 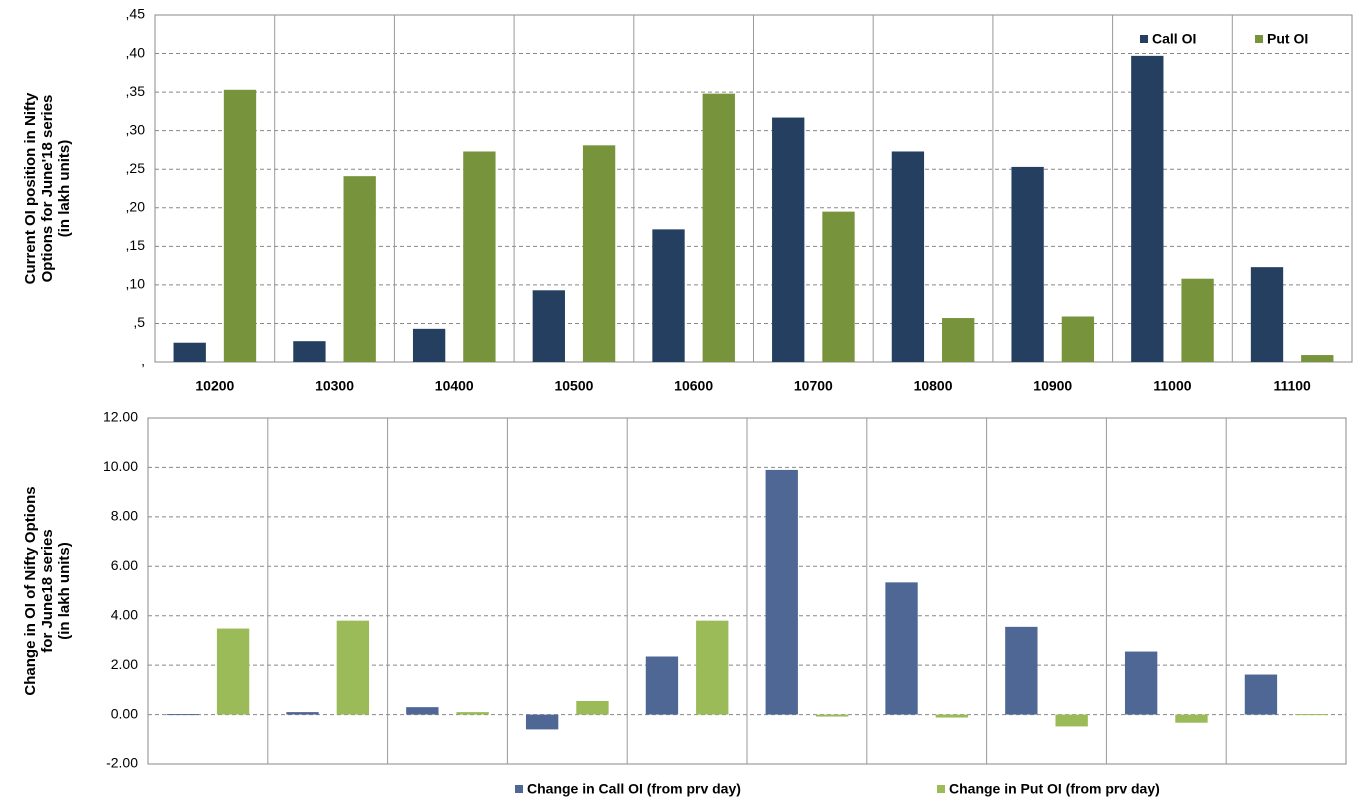 What do you see at coordinates (136, 91) in the screenshot?
I see `y-tick-label: ,35` at bounding box center [136, 91].